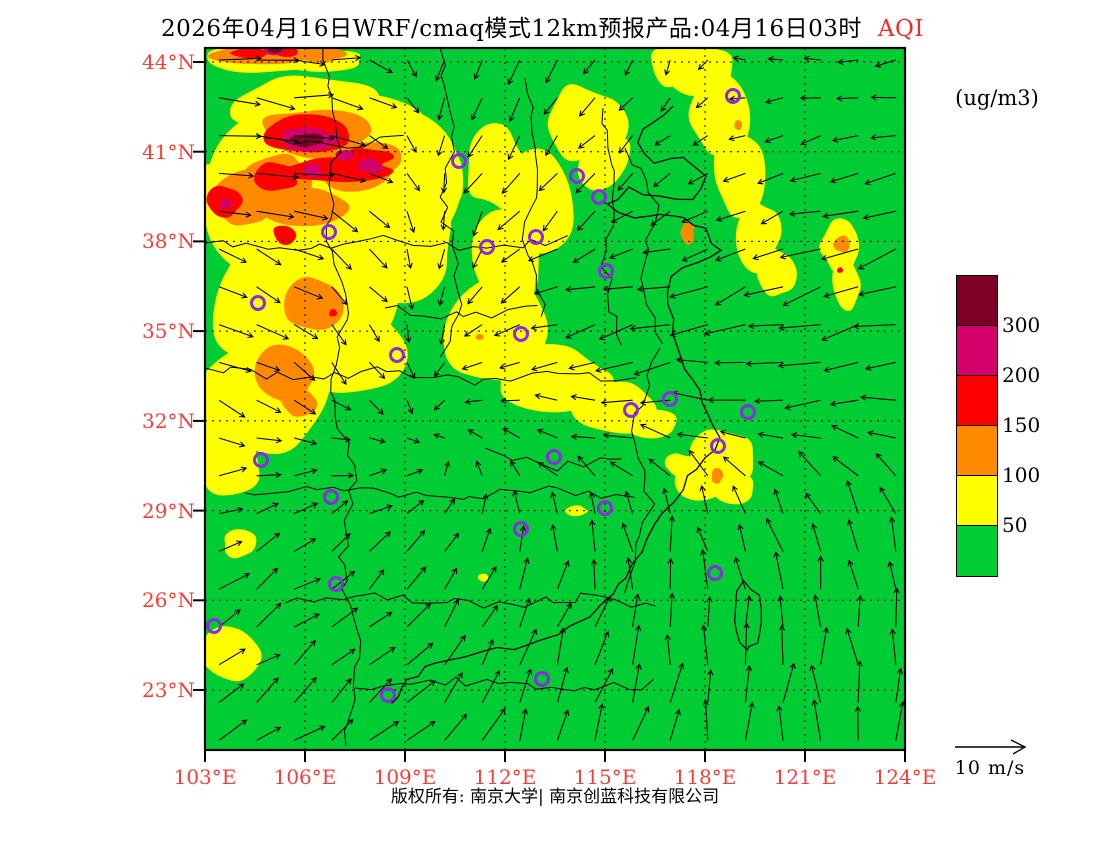 The width and height of the screenshot is (1100, 850). Describe the element at coordinates (977, 301) in the screenshot. I see `colorbar-cell` at that location.